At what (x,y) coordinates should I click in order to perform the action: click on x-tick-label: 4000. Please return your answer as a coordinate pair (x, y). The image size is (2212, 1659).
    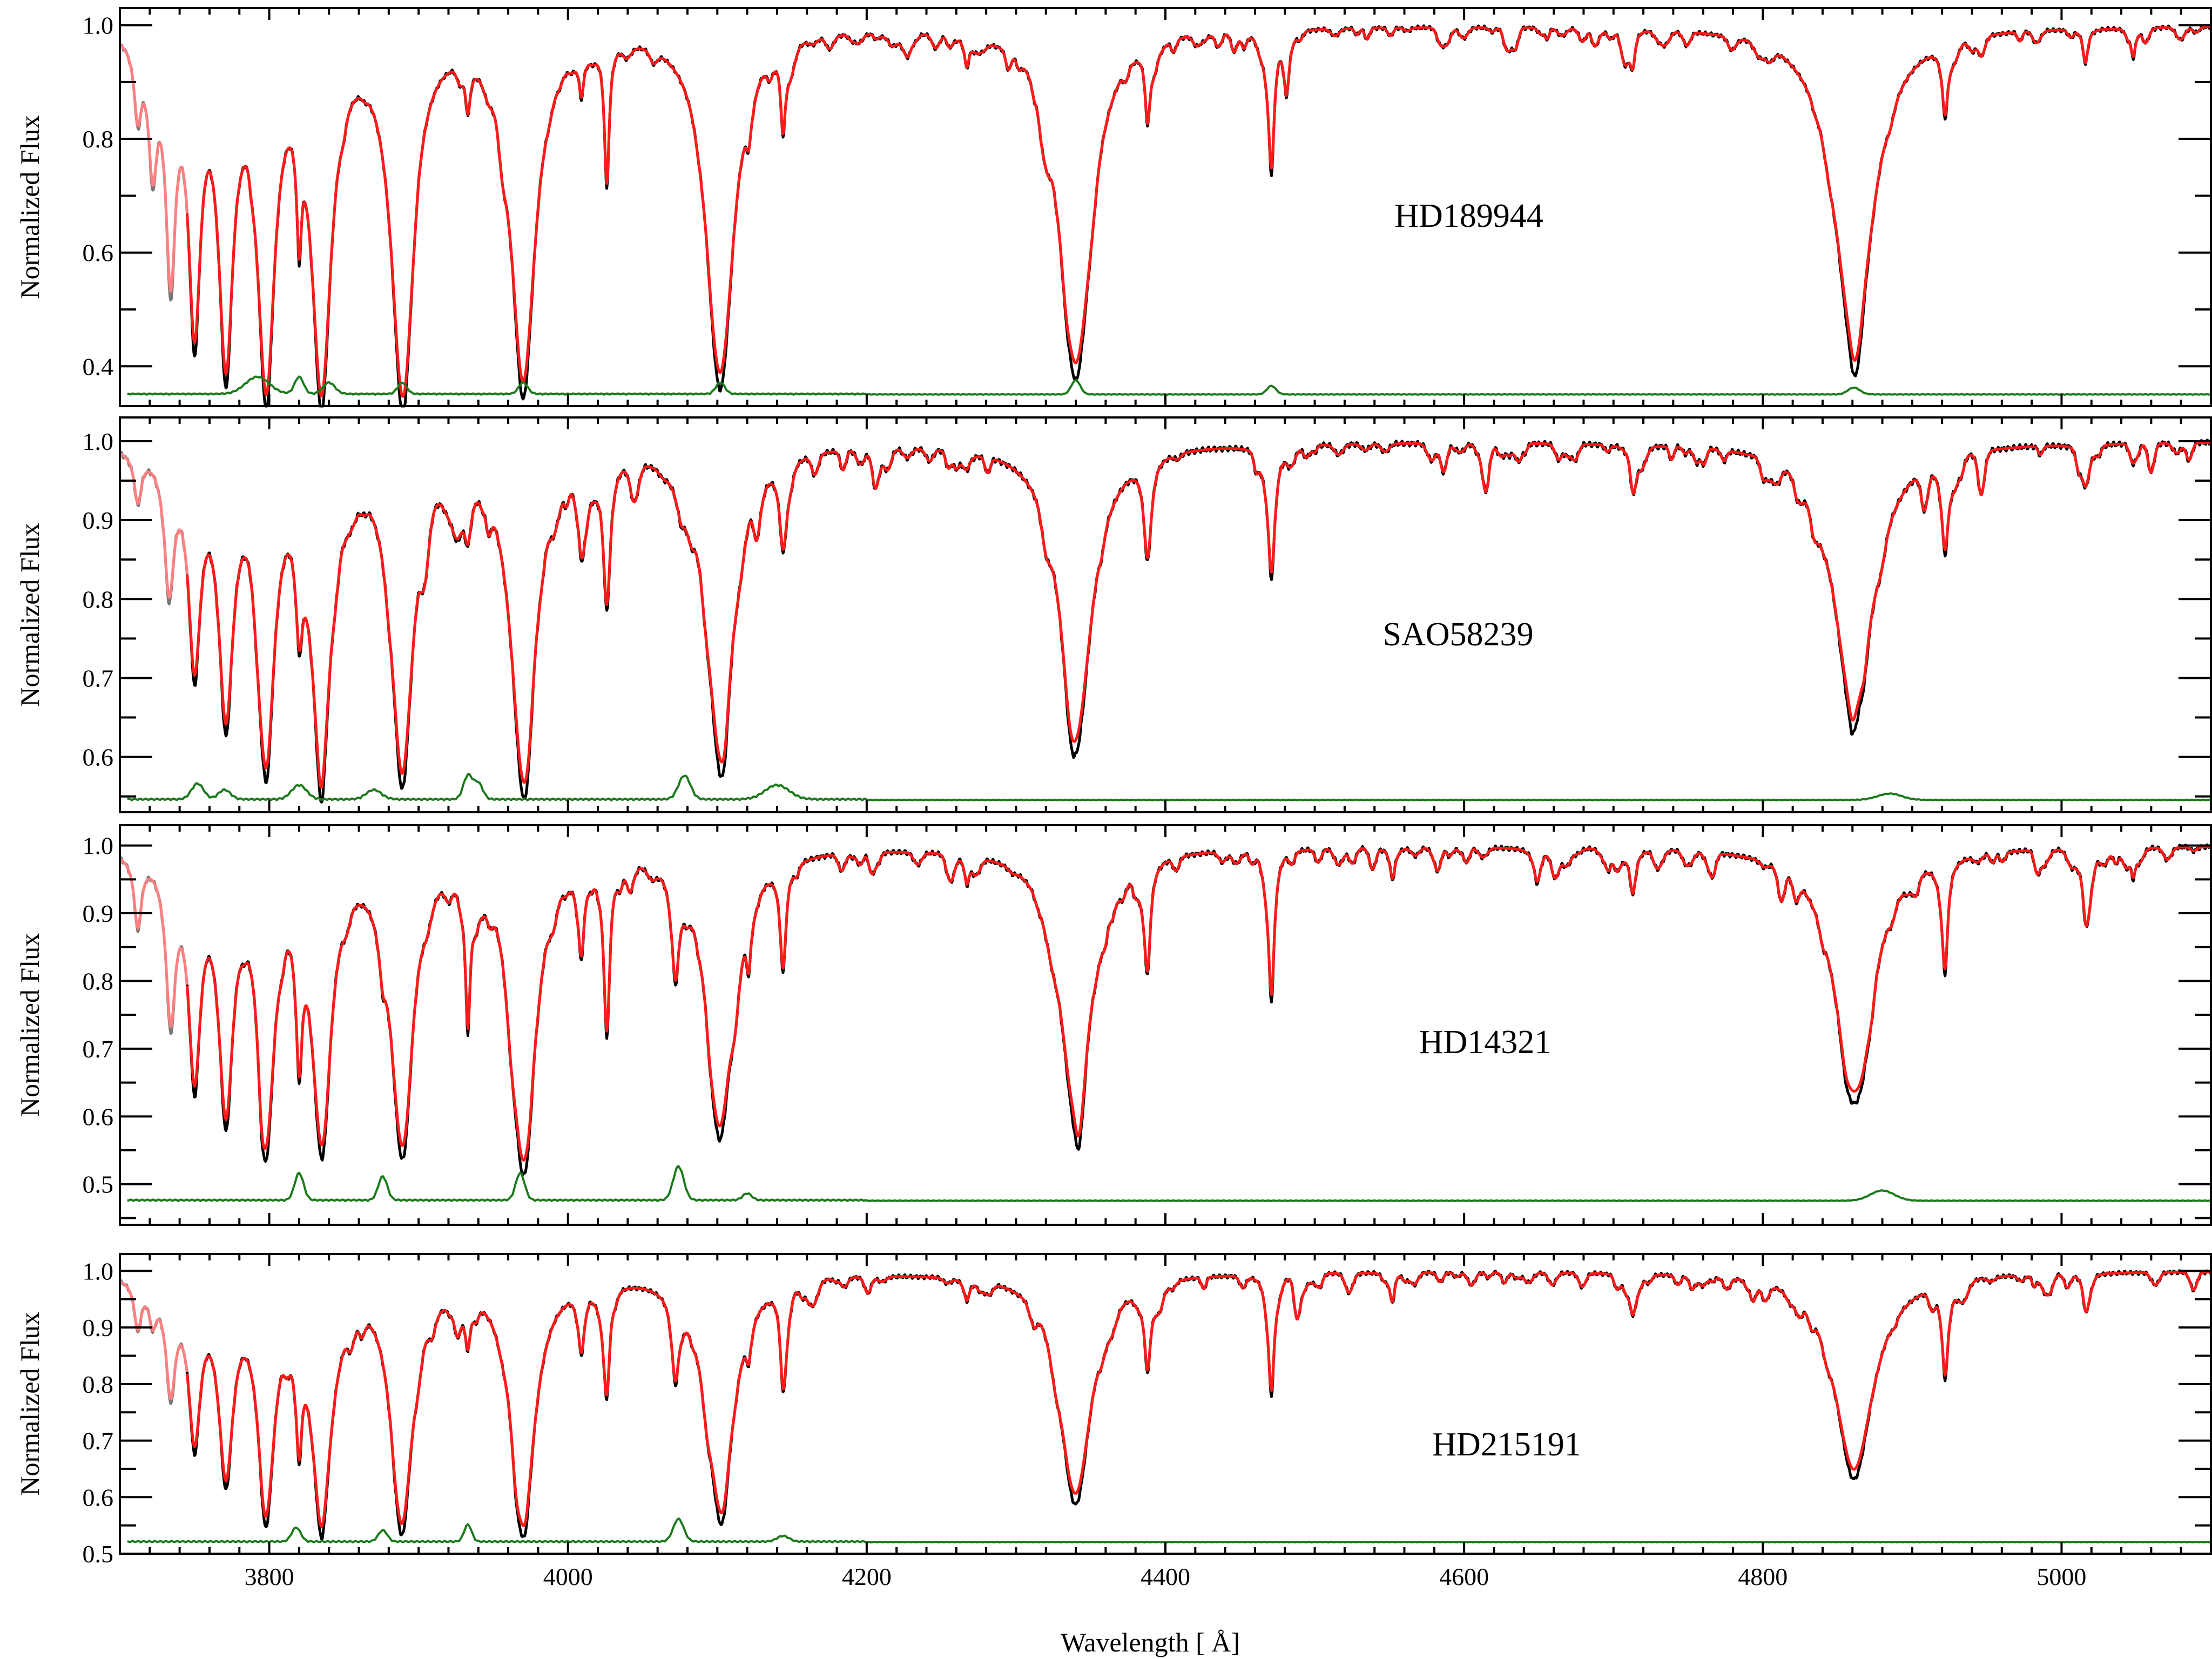
    Looking at the image, I should click on (568, 1576).